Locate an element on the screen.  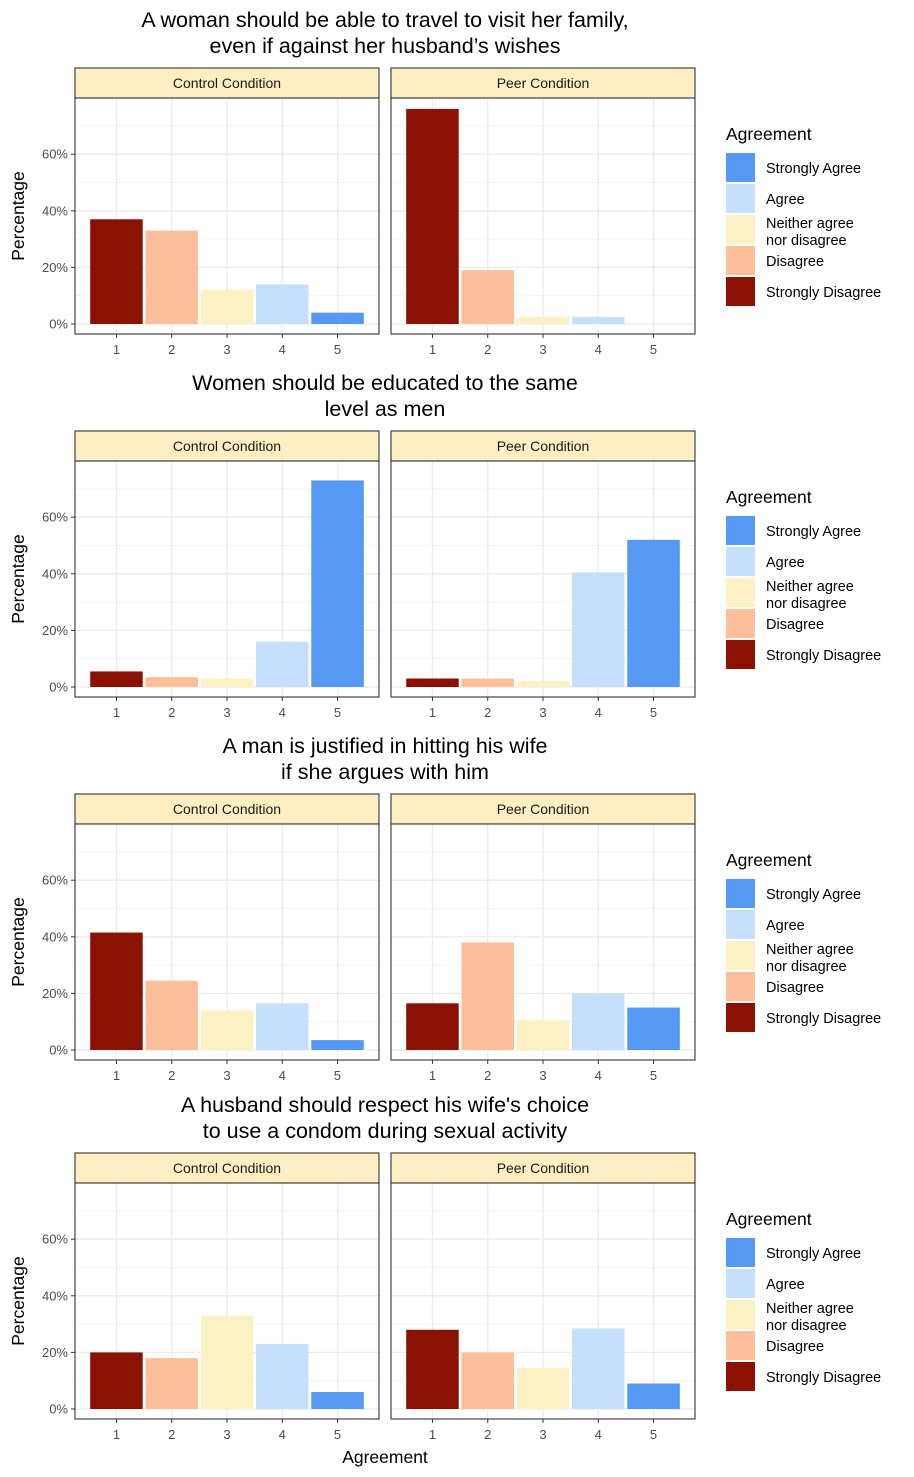
y-tick-label: 20% is located at coordinates (55, 1352).